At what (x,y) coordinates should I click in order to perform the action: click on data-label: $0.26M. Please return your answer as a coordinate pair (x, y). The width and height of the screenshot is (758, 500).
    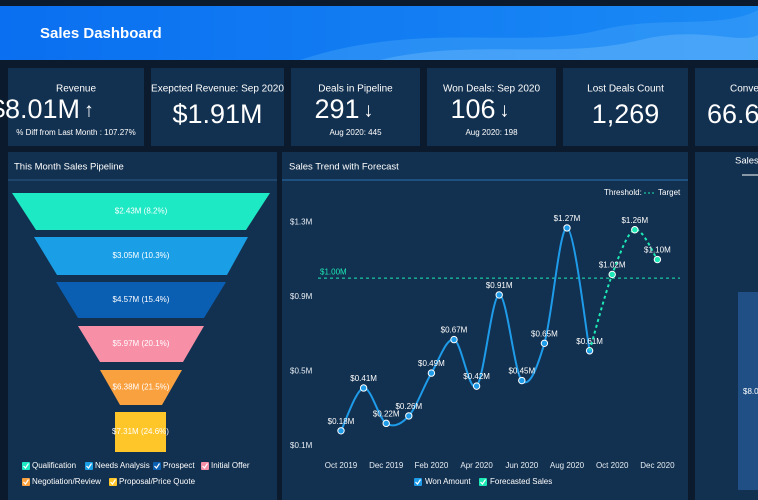
    Looking at the image, I should click on (408, 406).